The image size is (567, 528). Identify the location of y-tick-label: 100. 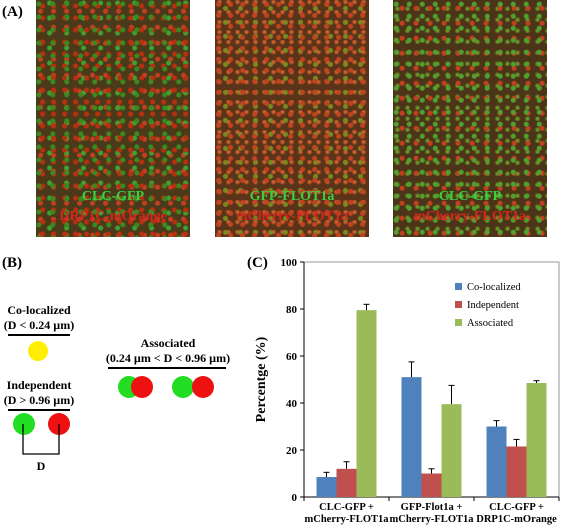
(289, 263).